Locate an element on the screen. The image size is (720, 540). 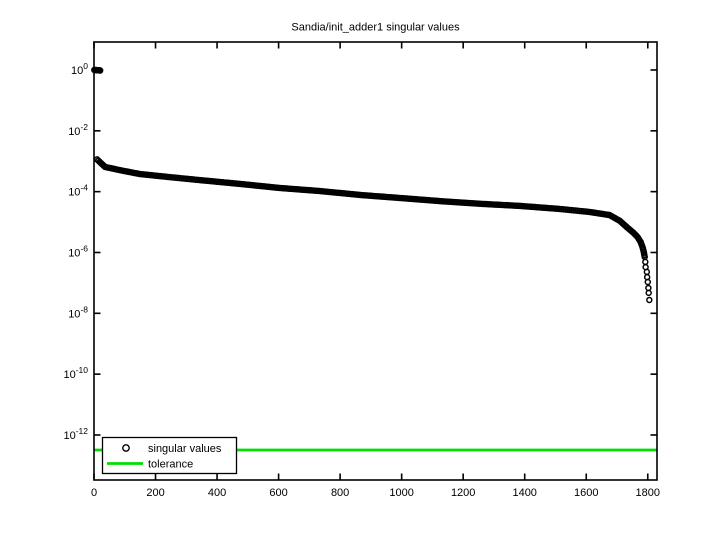
x-tick-label: 0 is located at coordinates (94, 493).